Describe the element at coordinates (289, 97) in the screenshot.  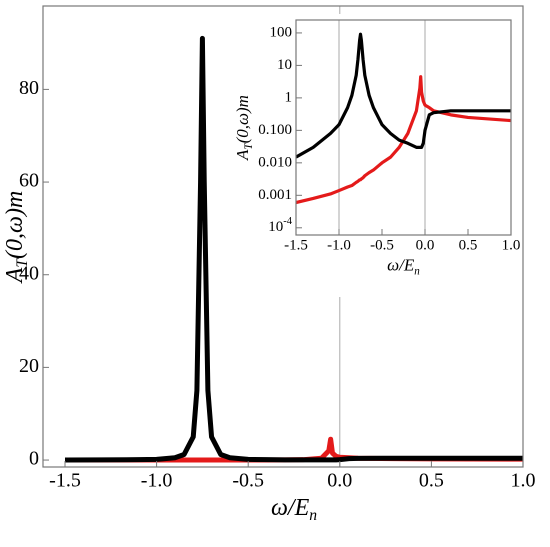
I see `y-tick-label: 1` at that location.